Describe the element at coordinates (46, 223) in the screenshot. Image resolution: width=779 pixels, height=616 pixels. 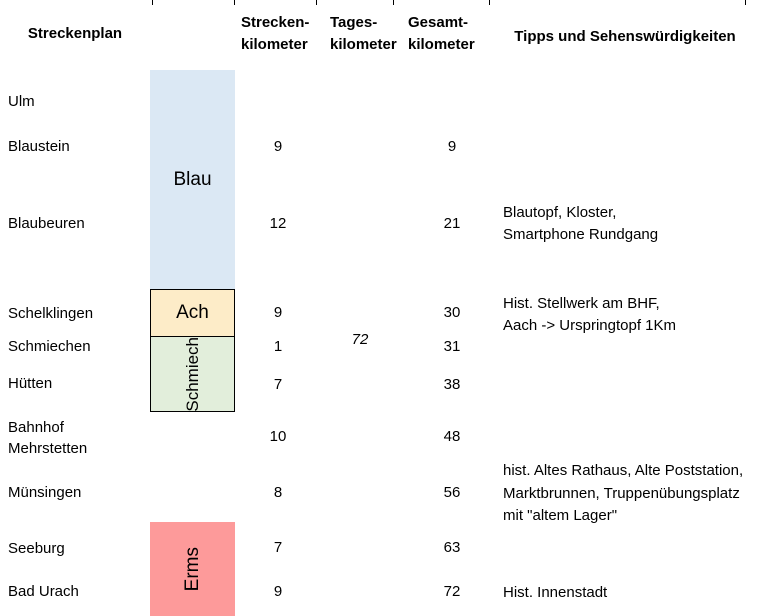
I see `station-blaubeuren: Blaubeuren` at that location.